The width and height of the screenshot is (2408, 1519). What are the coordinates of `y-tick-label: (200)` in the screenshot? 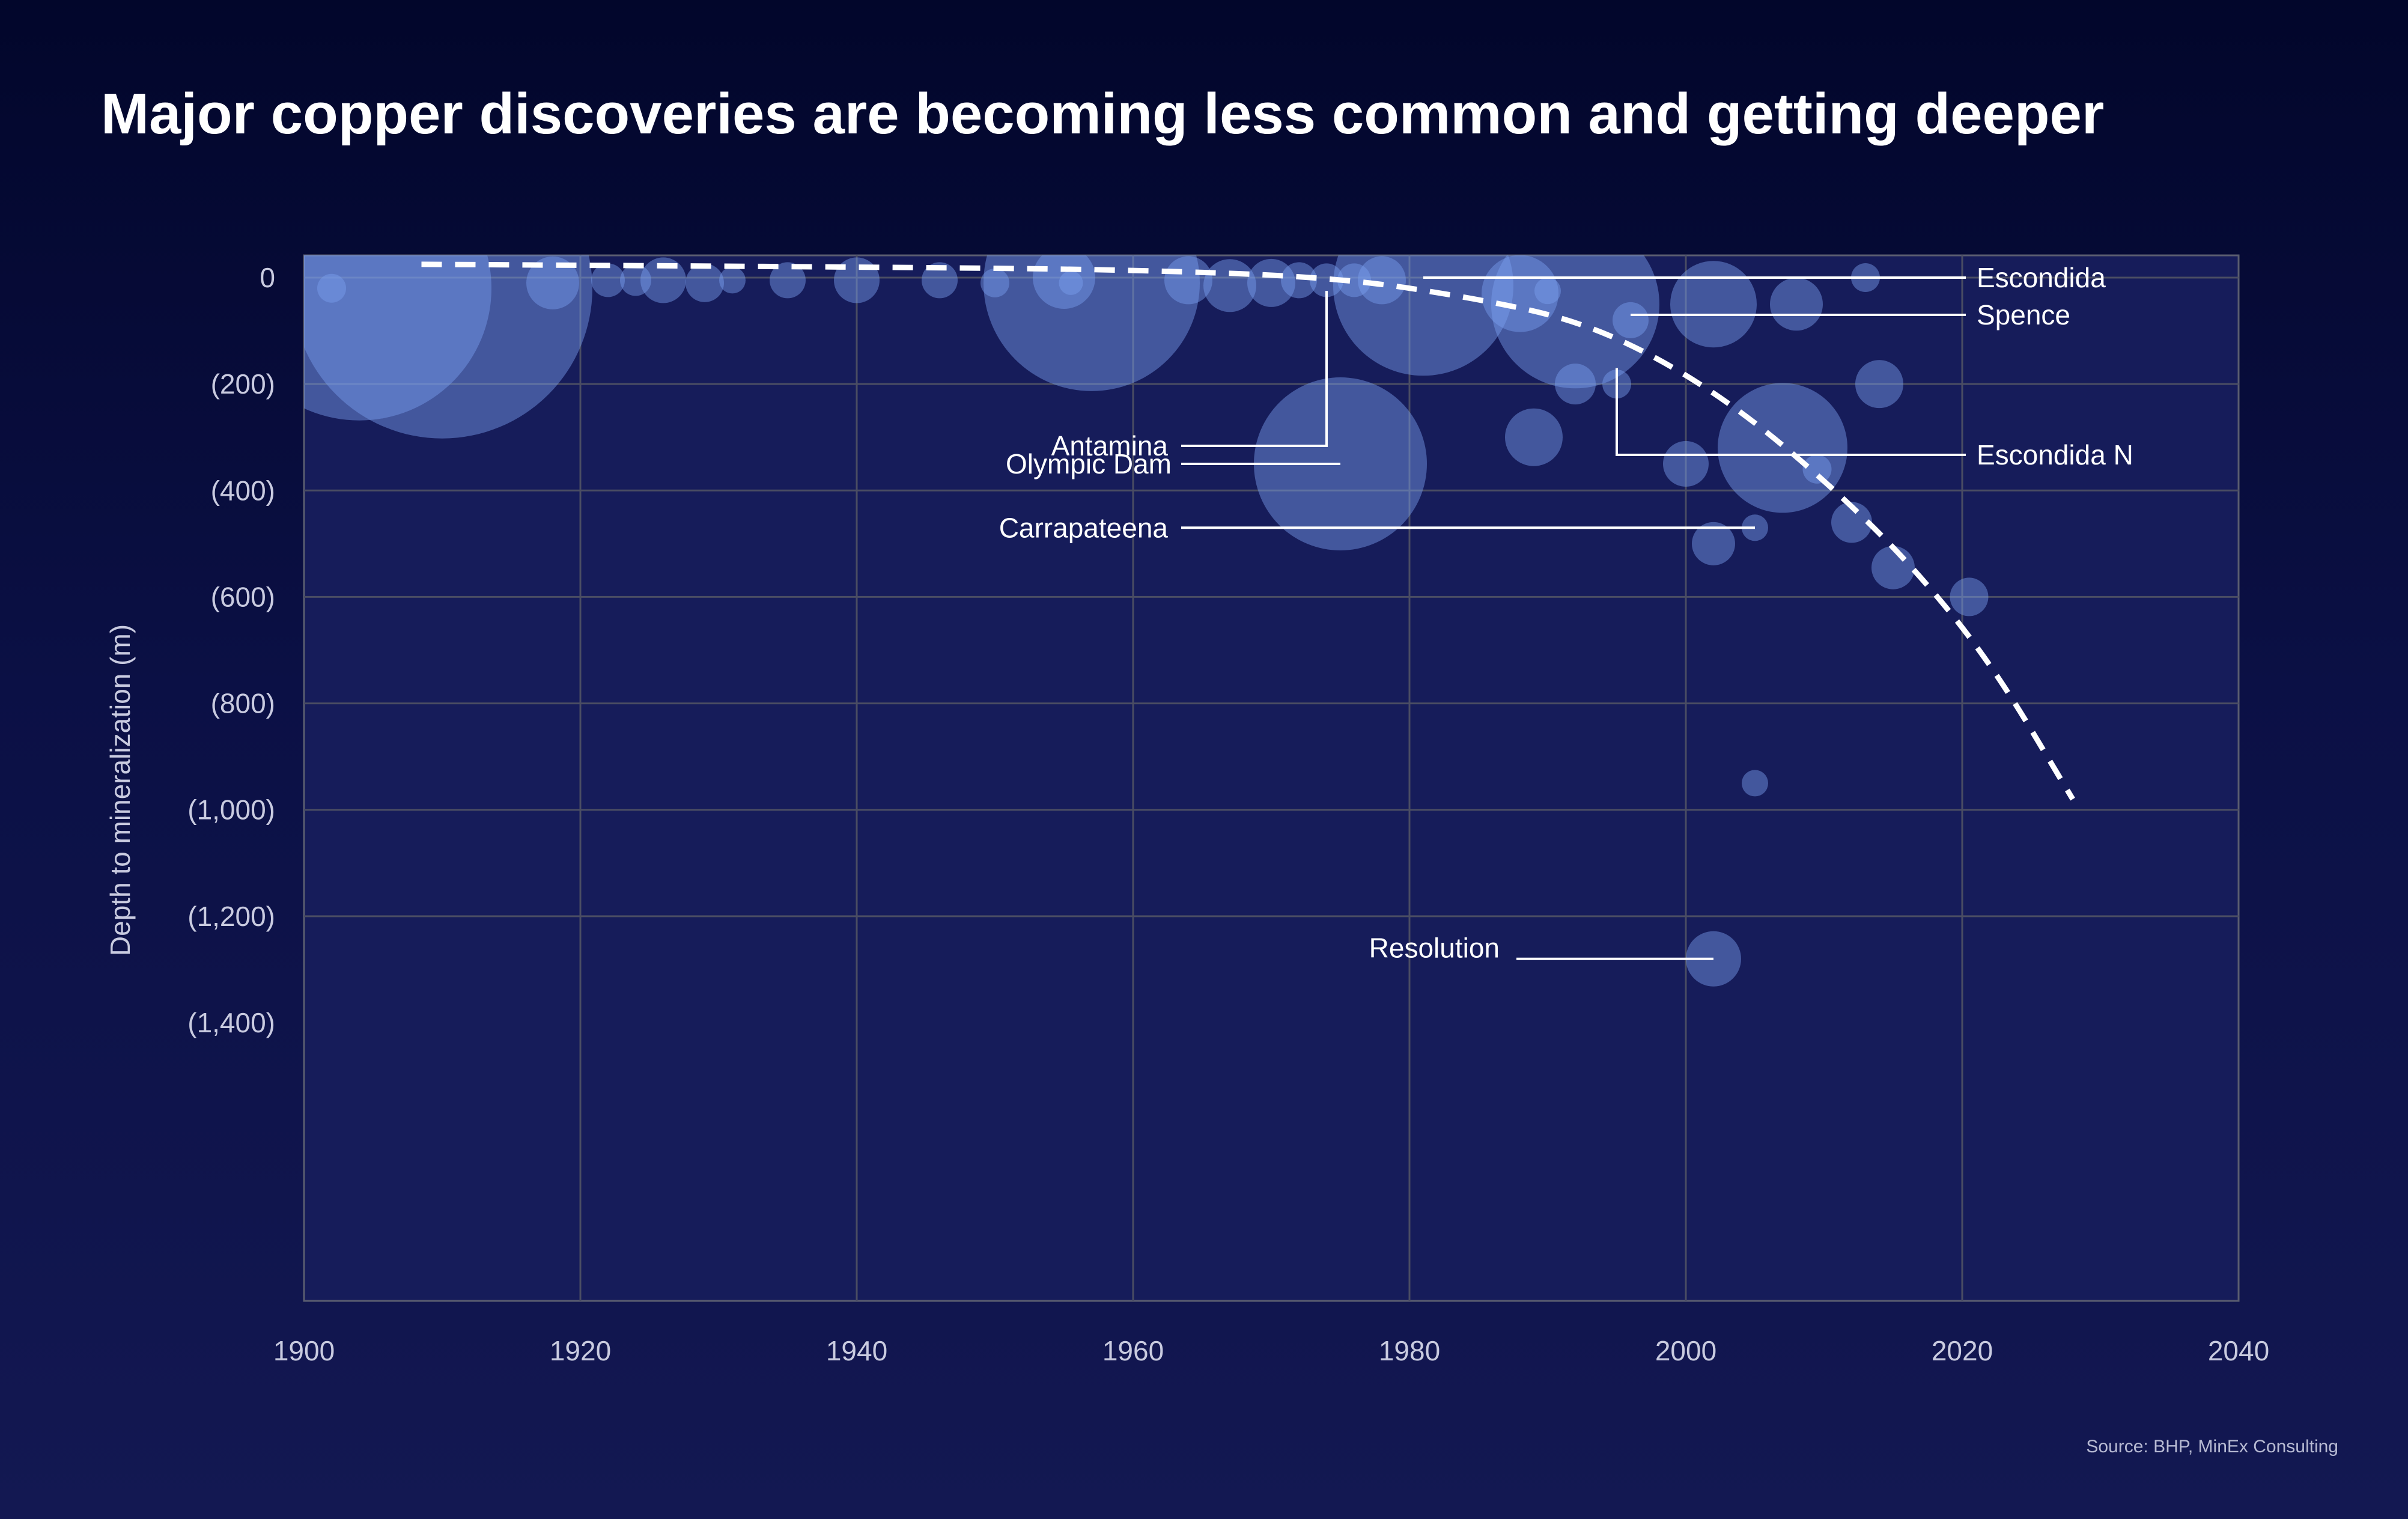 It's located at (243, 384).